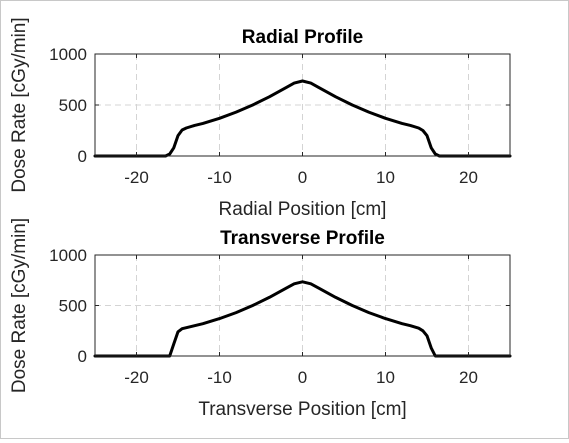 Image resolution: width=569 pixels, height=443 pixels. I want to click on transverse-x-tick-label: 10, so click(385, 377).